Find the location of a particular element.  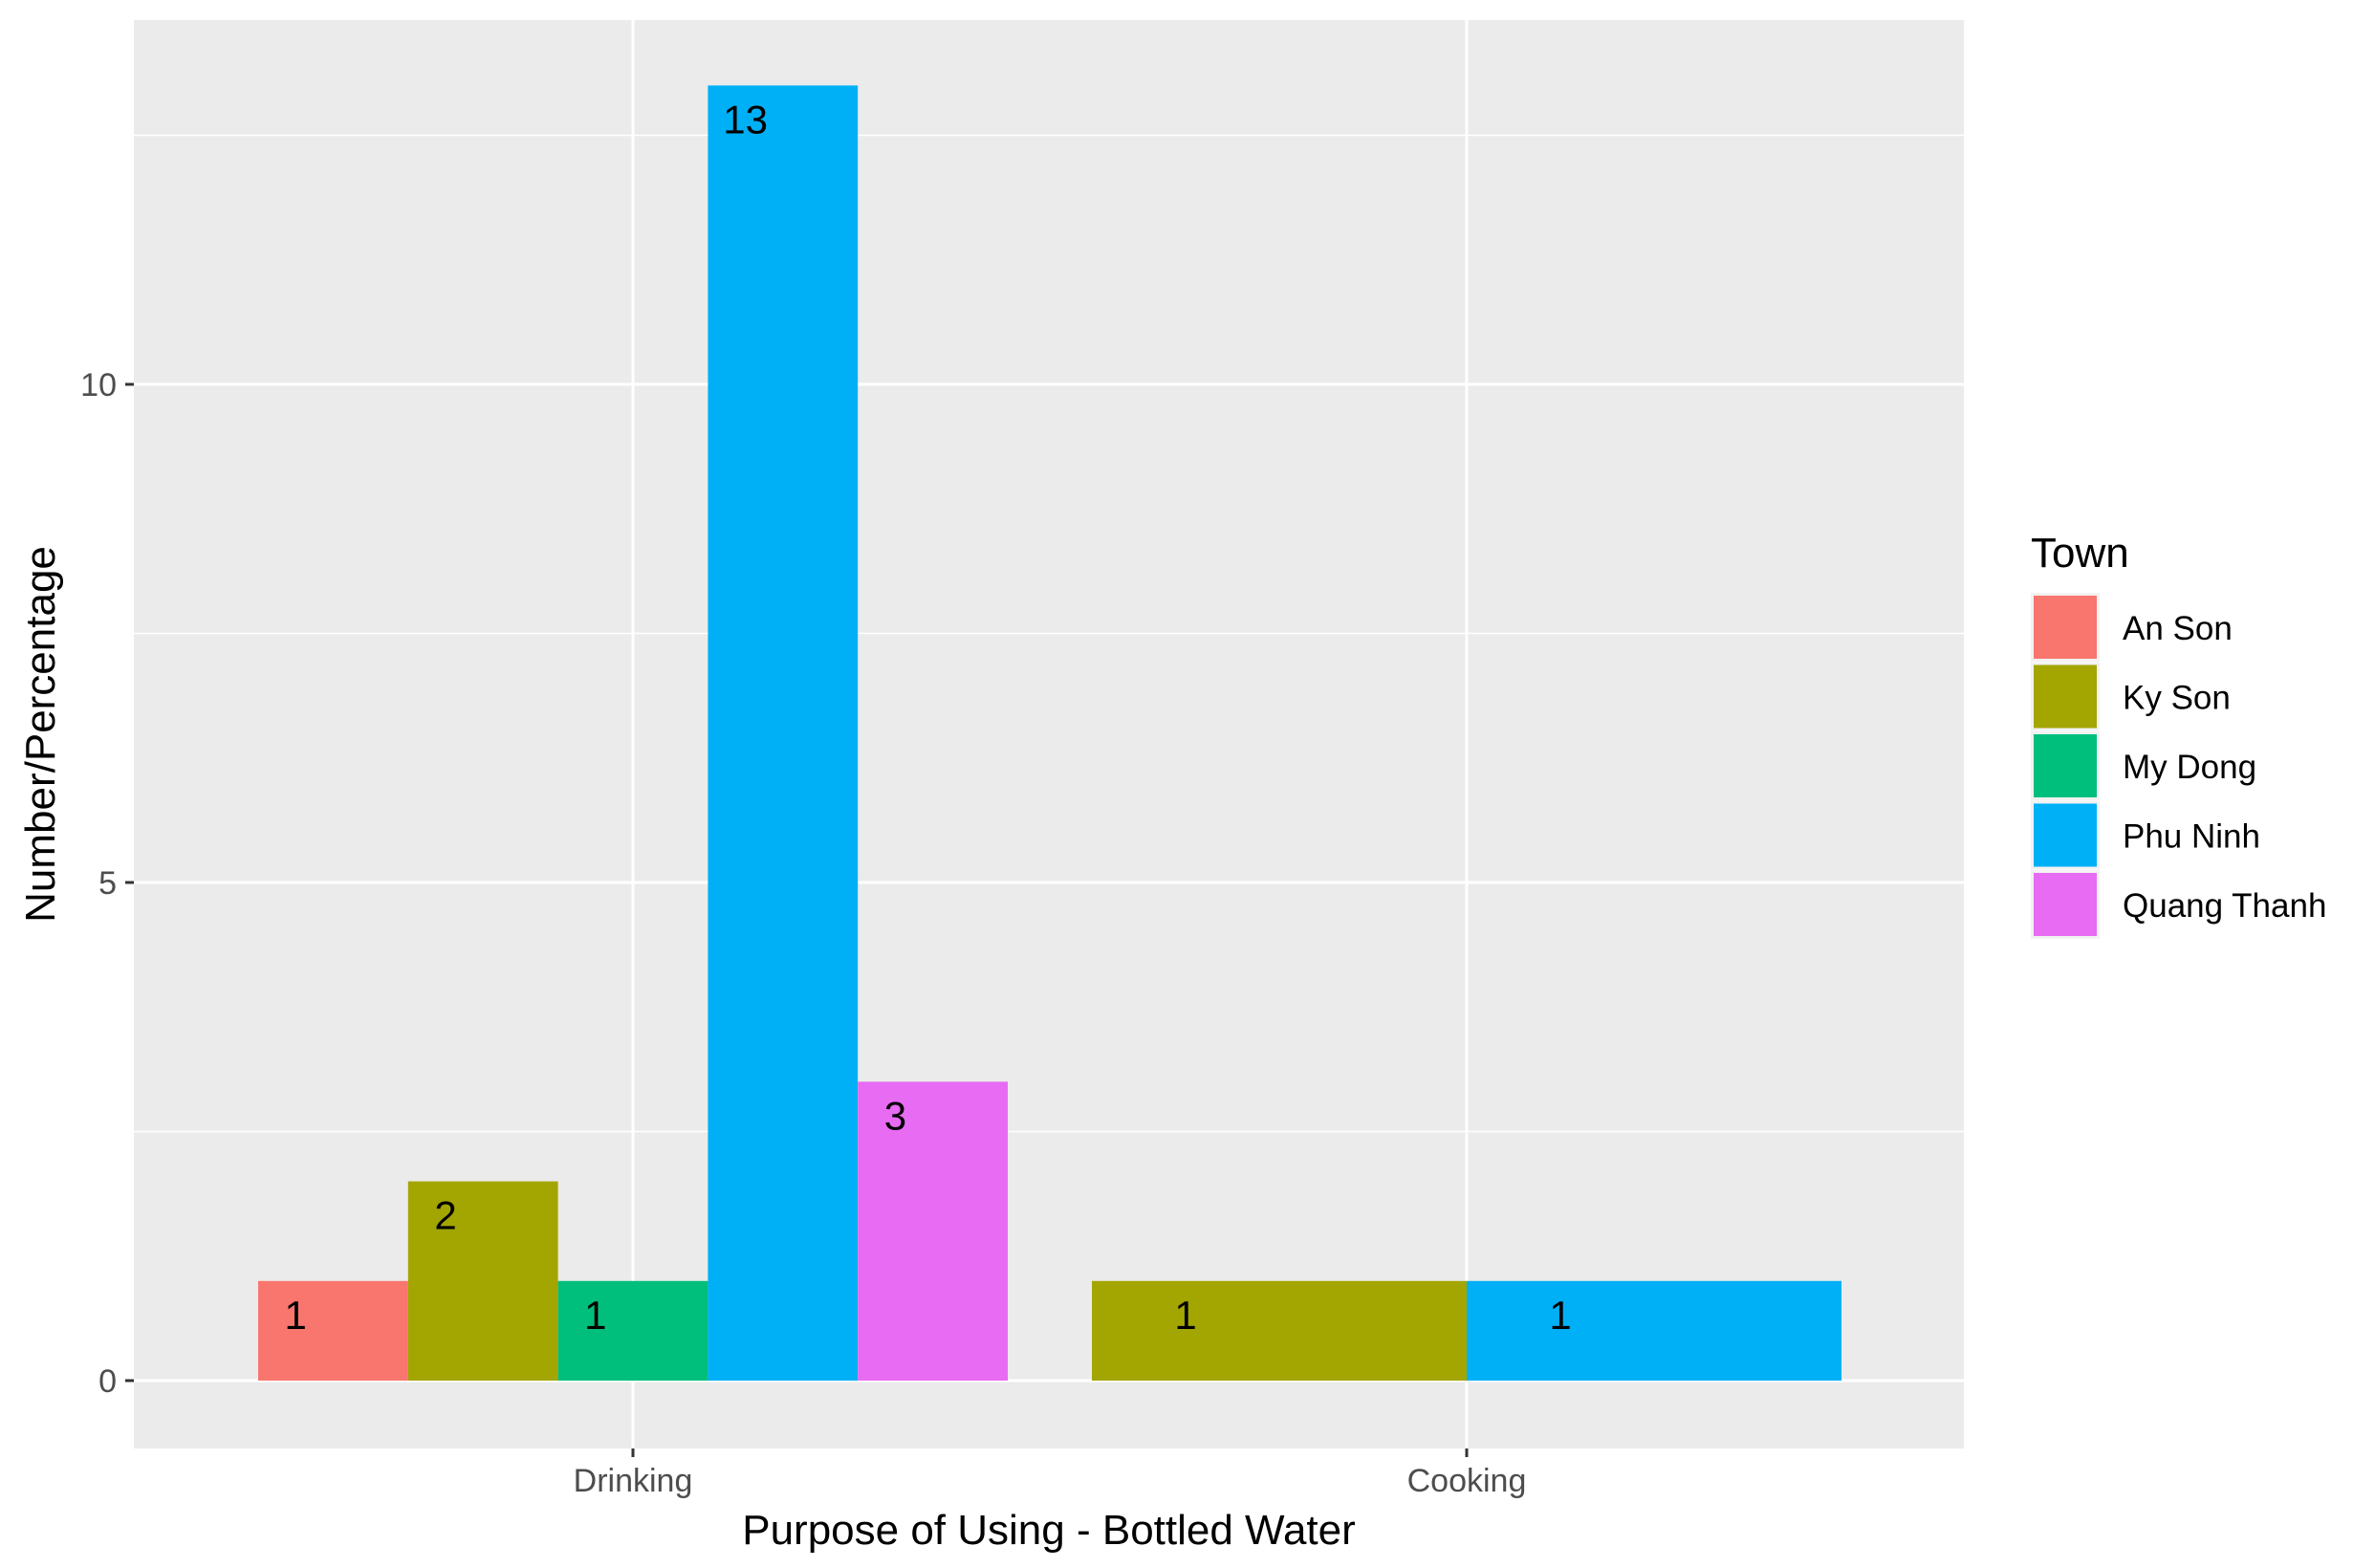

data-label: 13 is located at coordinates (745, 119).